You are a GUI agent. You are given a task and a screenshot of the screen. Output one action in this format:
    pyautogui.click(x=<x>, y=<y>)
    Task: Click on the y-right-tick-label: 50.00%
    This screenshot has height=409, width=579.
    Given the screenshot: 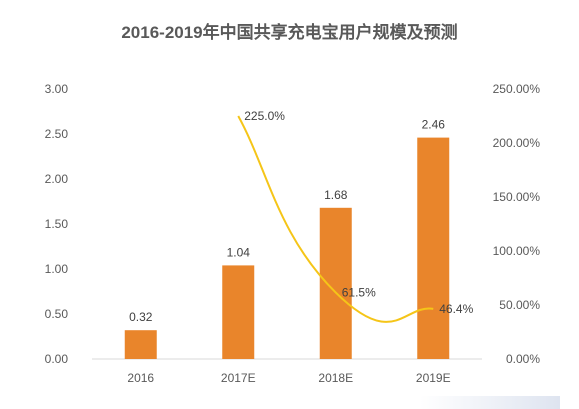 What is the action you would take?
    pyautogui.click(x=519, y=305)
    